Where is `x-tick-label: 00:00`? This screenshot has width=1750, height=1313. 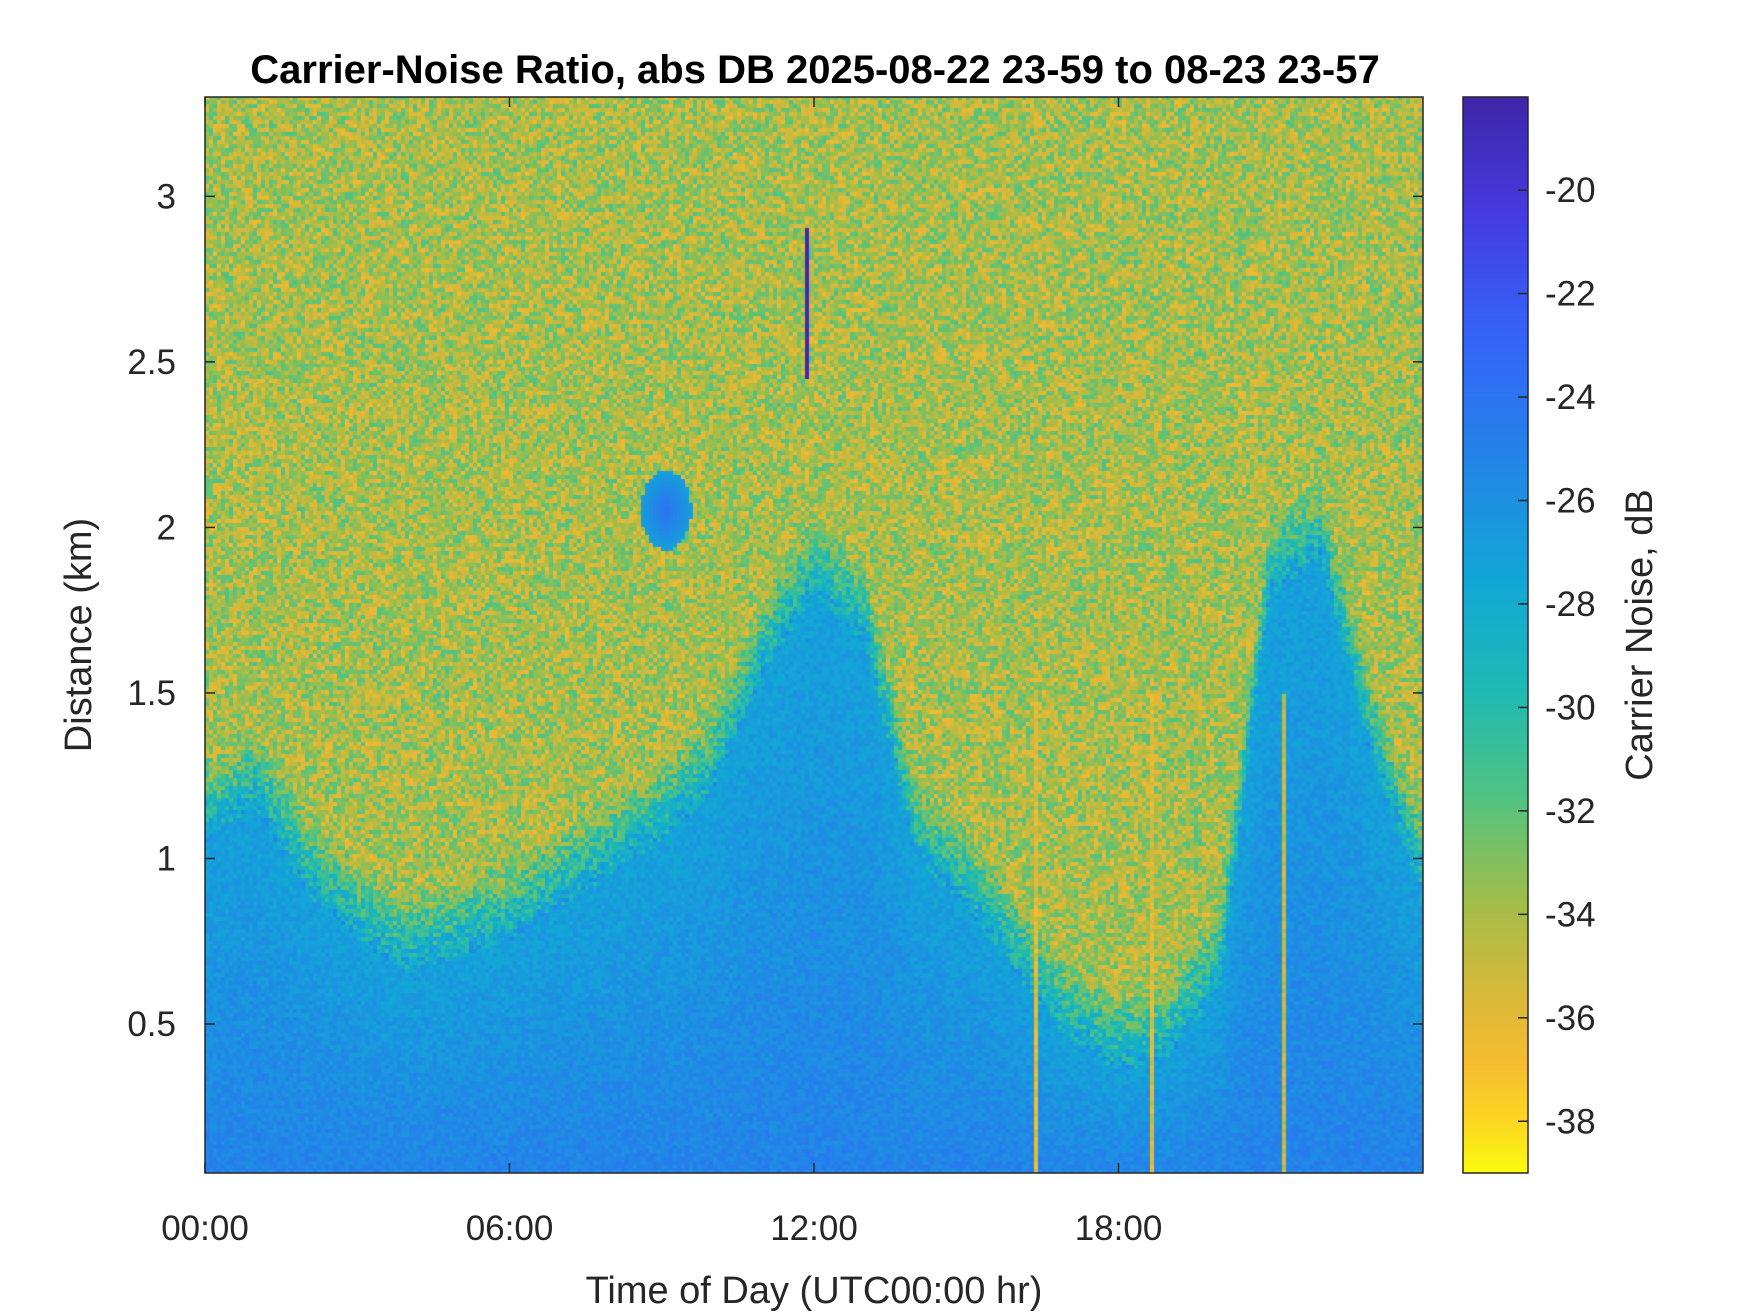 x-tick-label: 00:00 is located at coordinates (205, 1228).